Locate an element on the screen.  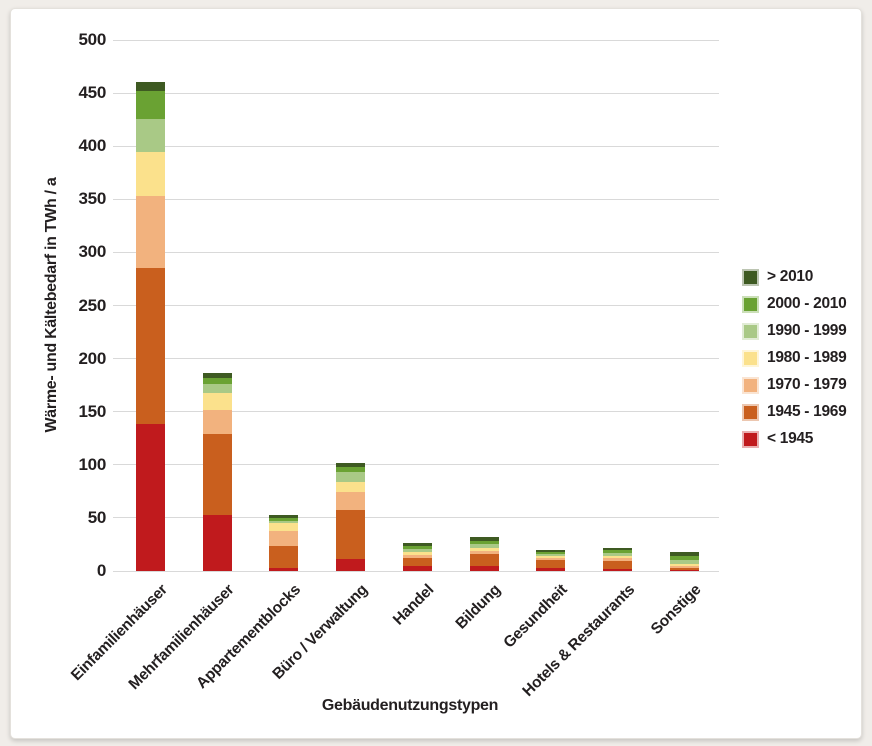
legend-item: 1945 - 1969 is located at coordinates (795, 412).